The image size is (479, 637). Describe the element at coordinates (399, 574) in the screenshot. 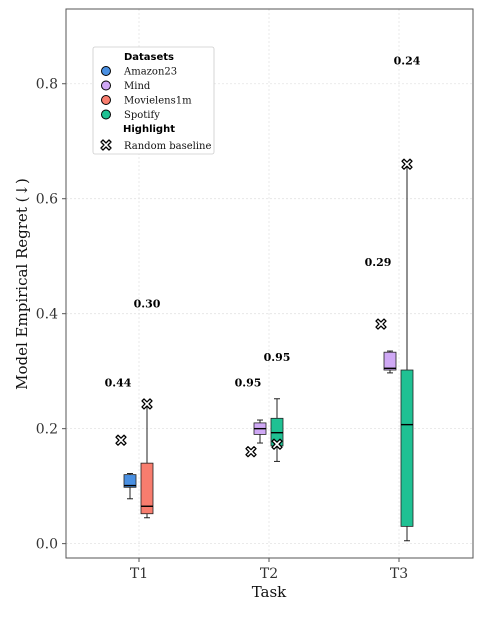

I see `x-tick-label: T3` at that location.